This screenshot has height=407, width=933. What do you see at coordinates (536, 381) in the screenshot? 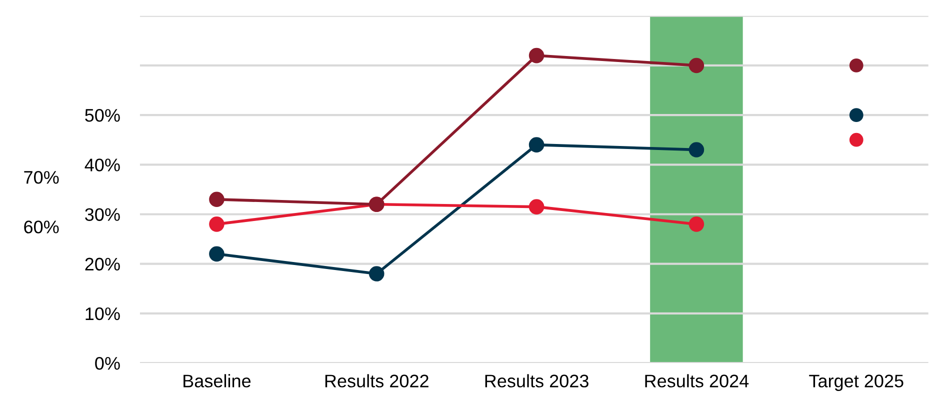
I see `x-tick-label: Results 2023` at bounding box center [536, 381].